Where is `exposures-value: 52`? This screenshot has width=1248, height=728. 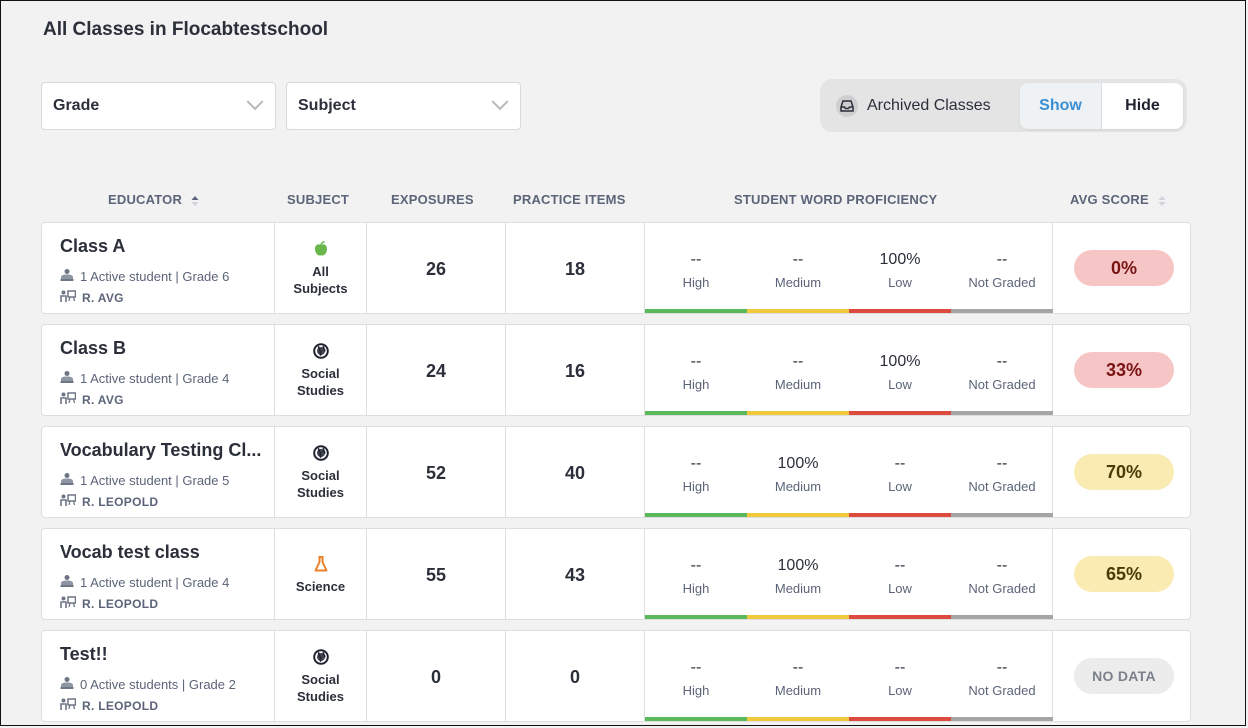
exposures-value: 52 is located at coordinates (436, 473).